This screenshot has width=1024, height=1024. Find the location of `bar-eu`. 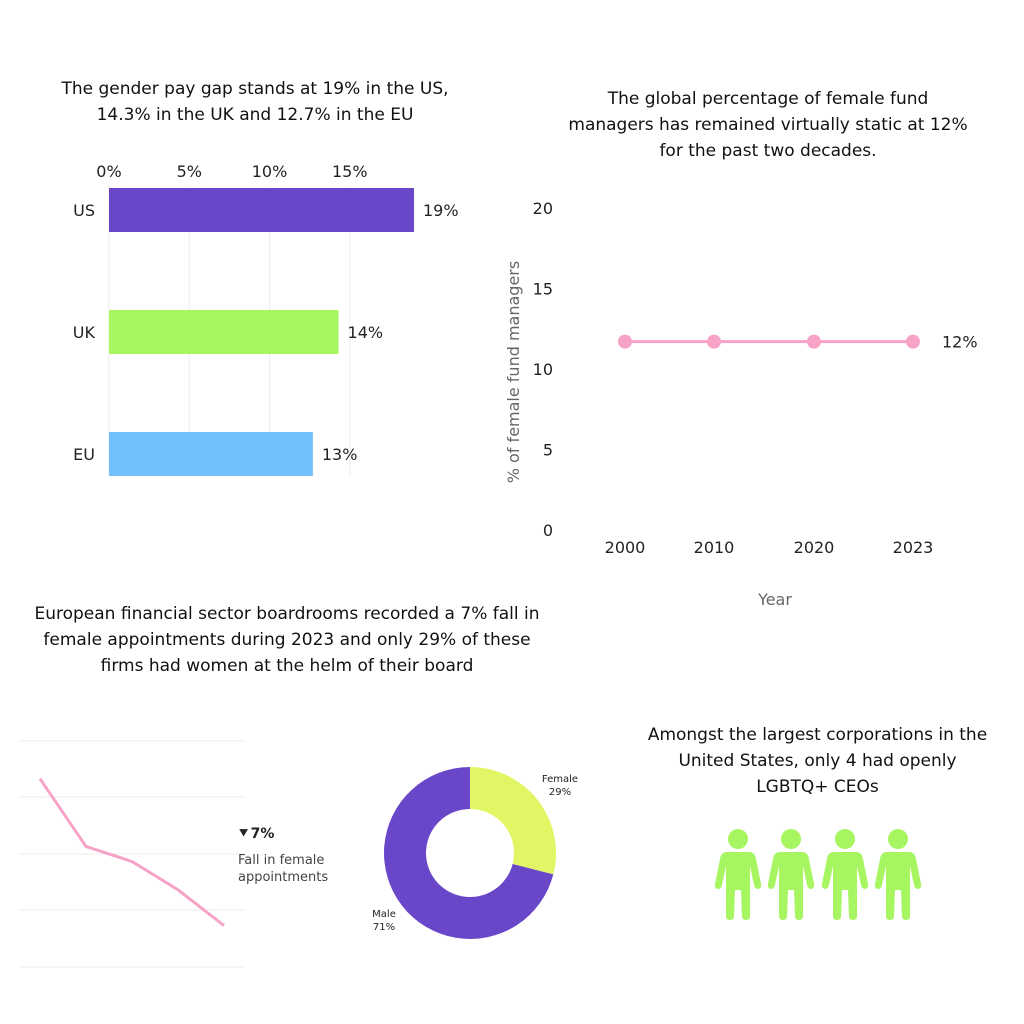

bar-eu is located at coordinates (211, 454).